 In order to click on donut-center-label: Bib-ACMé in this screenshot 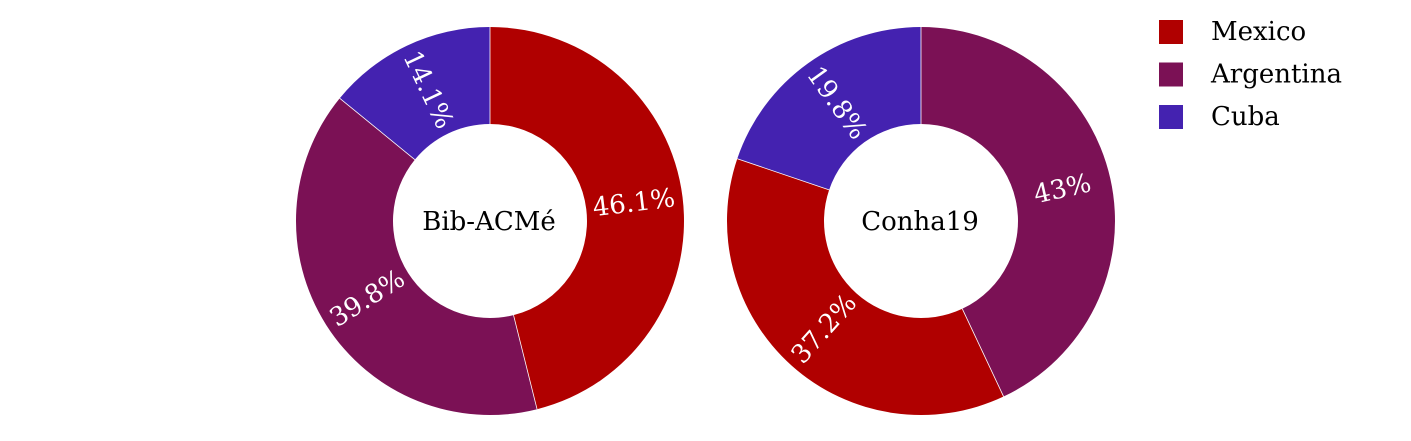, I will do `click(489, 222)`.